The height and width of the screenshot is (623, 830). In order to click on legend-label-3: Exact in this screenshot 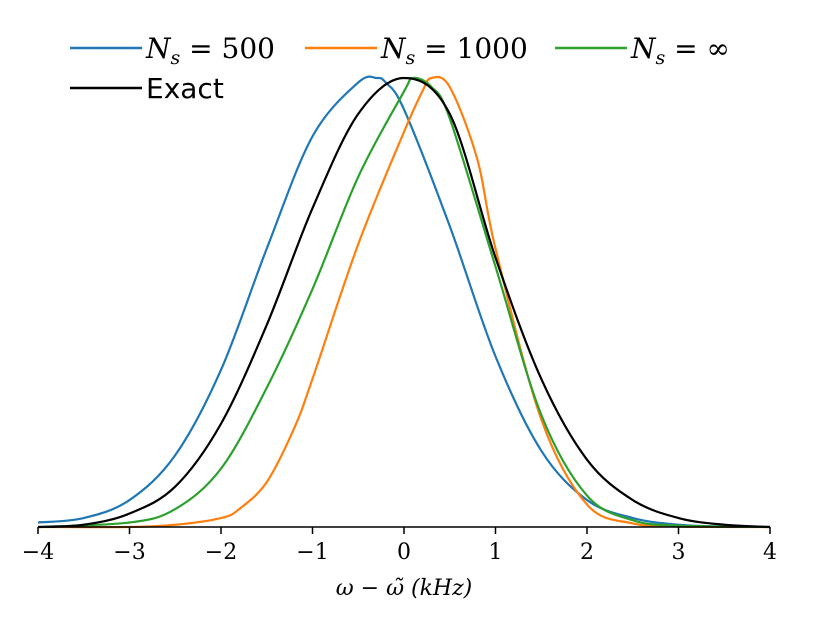, I will do `click(185, 88)`.